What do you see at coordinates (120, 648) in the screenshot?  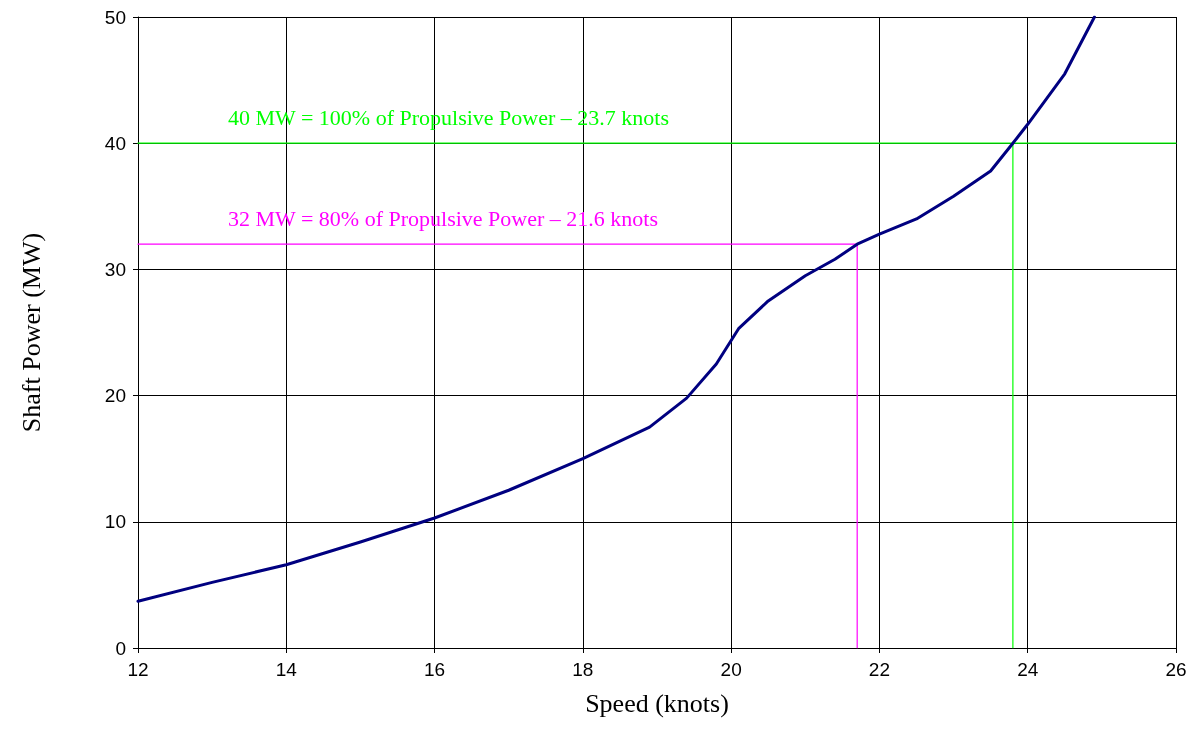 I see `y-tick-label: 0` at bounding box center [120, 648].